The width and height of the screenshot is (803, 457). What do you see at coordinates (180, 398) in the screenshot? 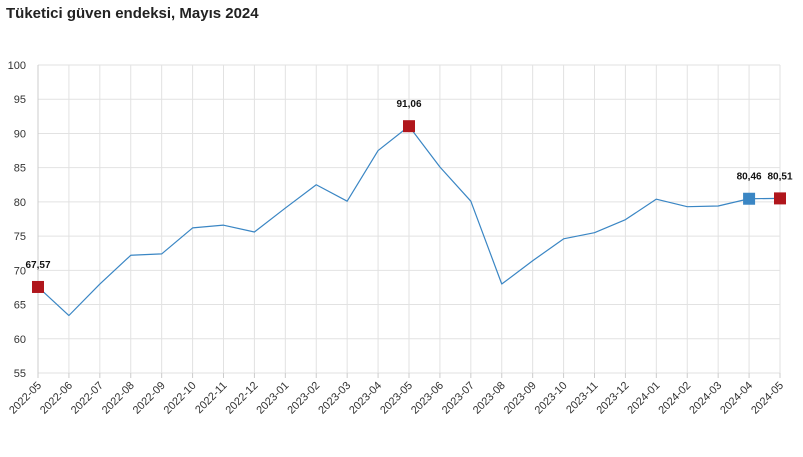
I see `x-tick-label: 2022-10` at bounding box center [180, 398].